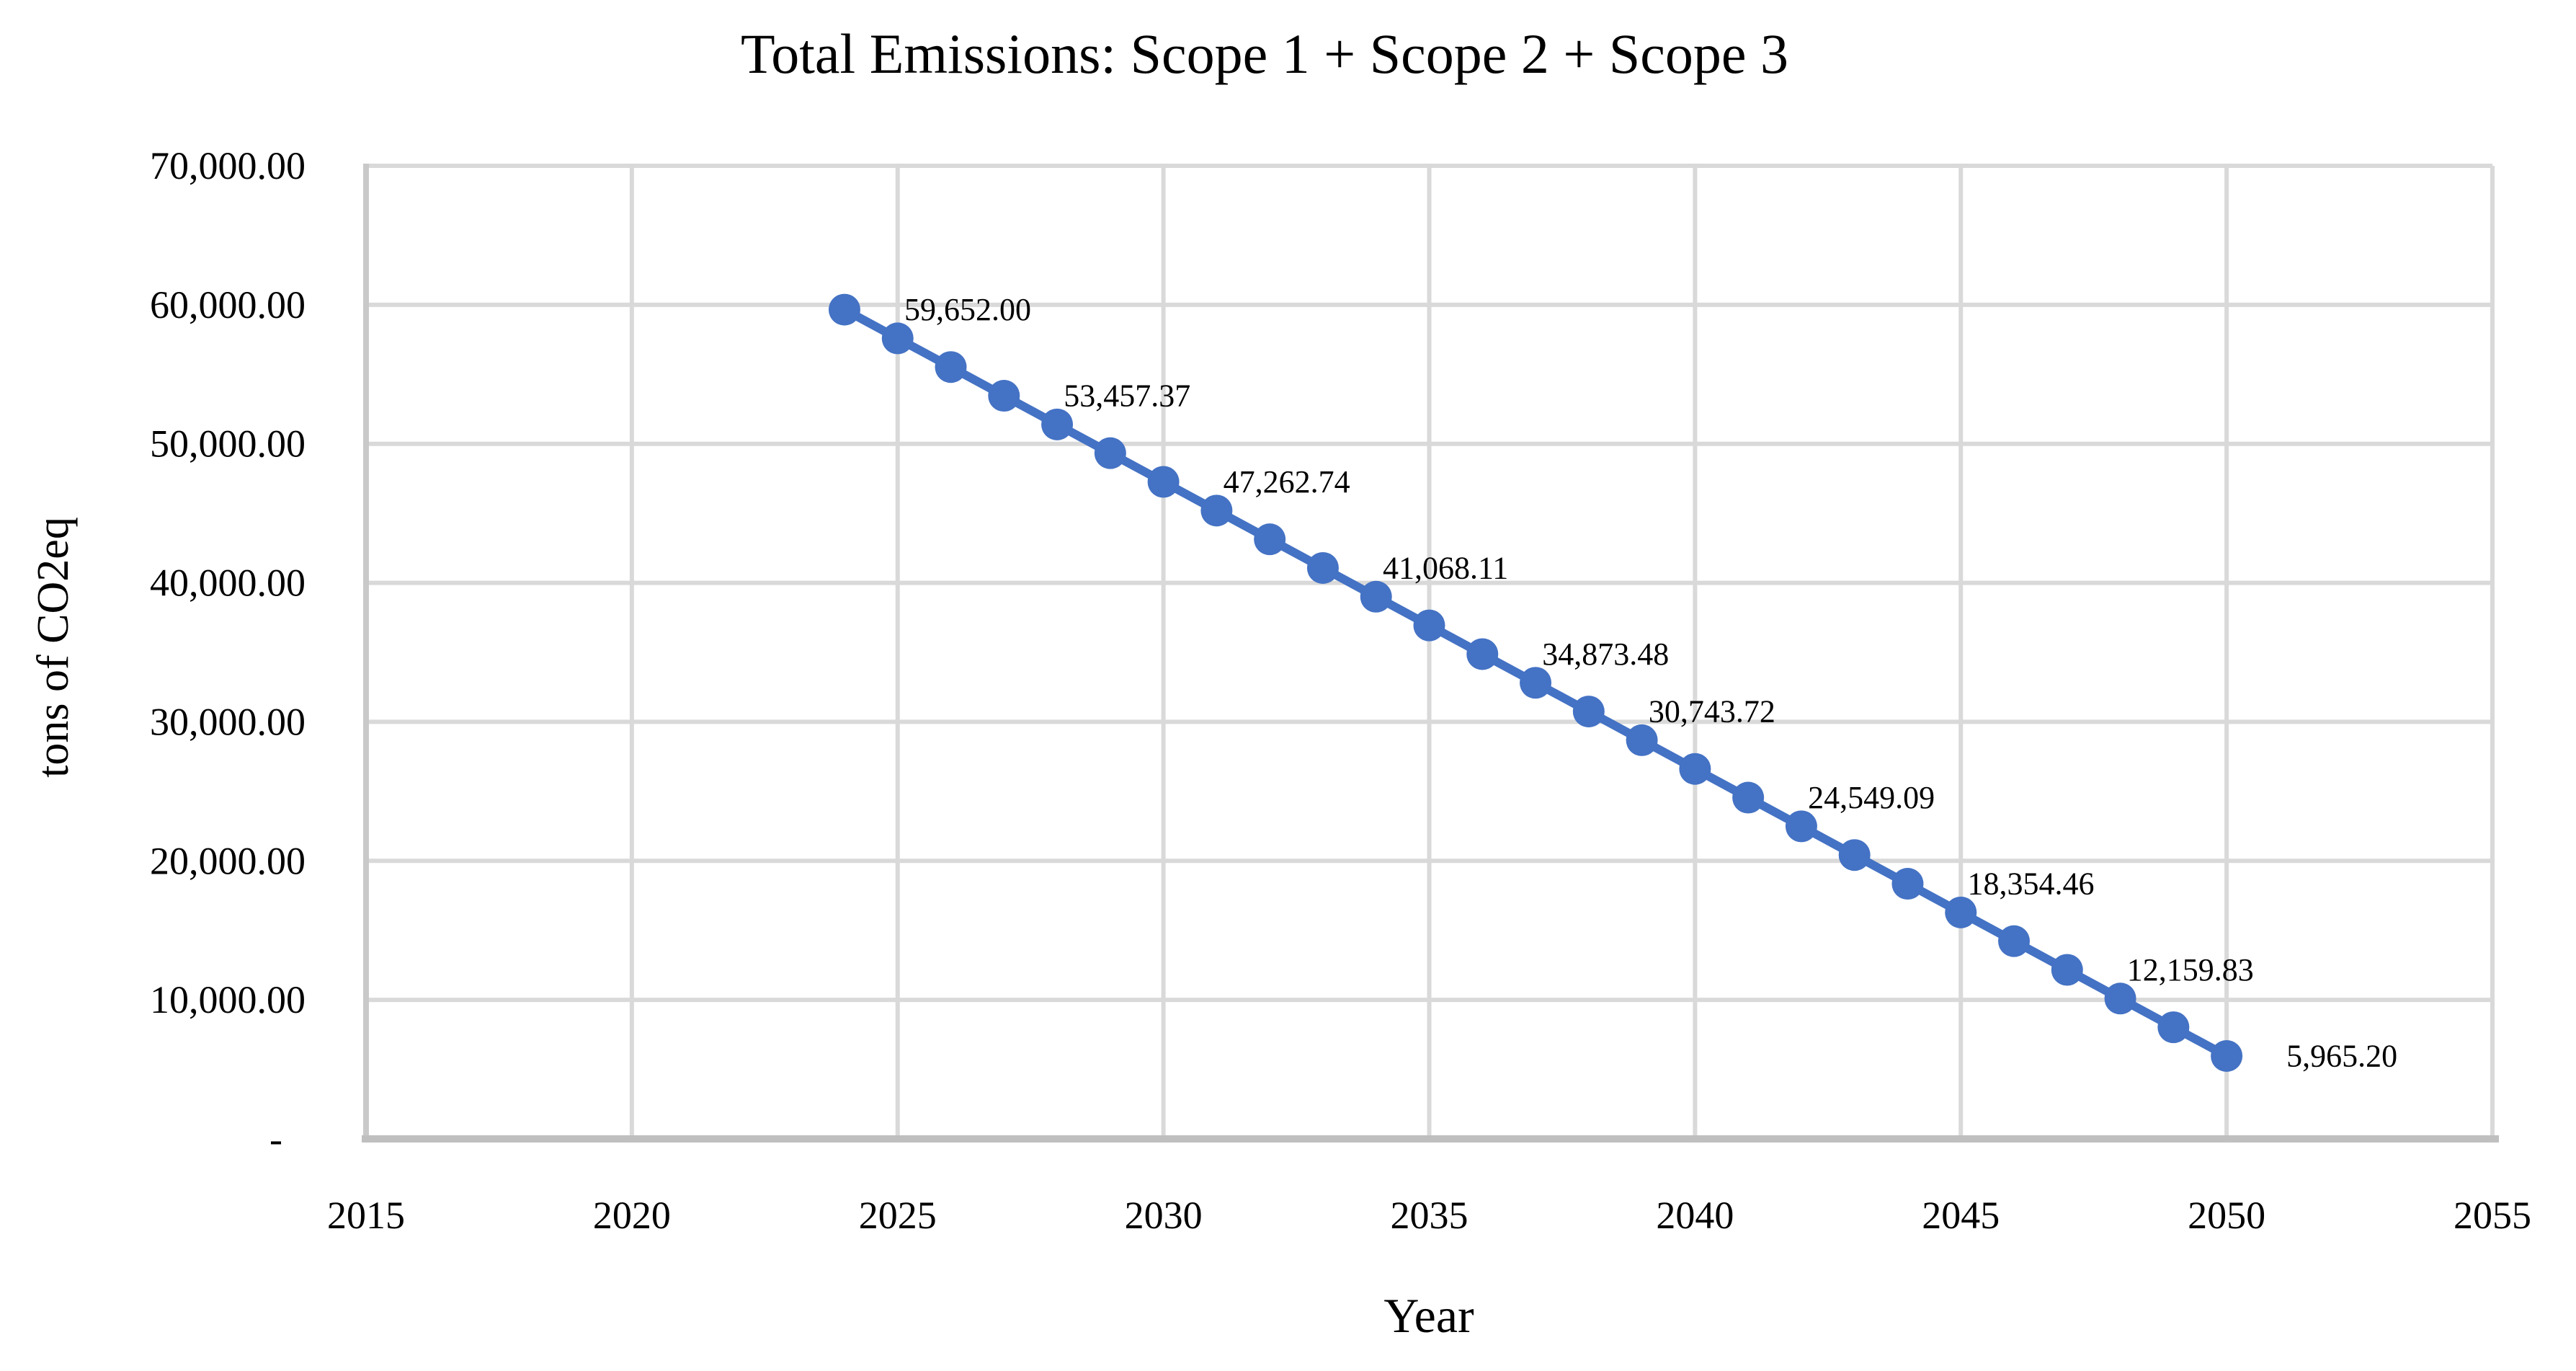 This screenshot has width=2576, height=1371. What do you see at coordinates (1164, 1215) in the screenshot?
I see `x-tick-label: 2030` at bounding box center [1164, 1215].